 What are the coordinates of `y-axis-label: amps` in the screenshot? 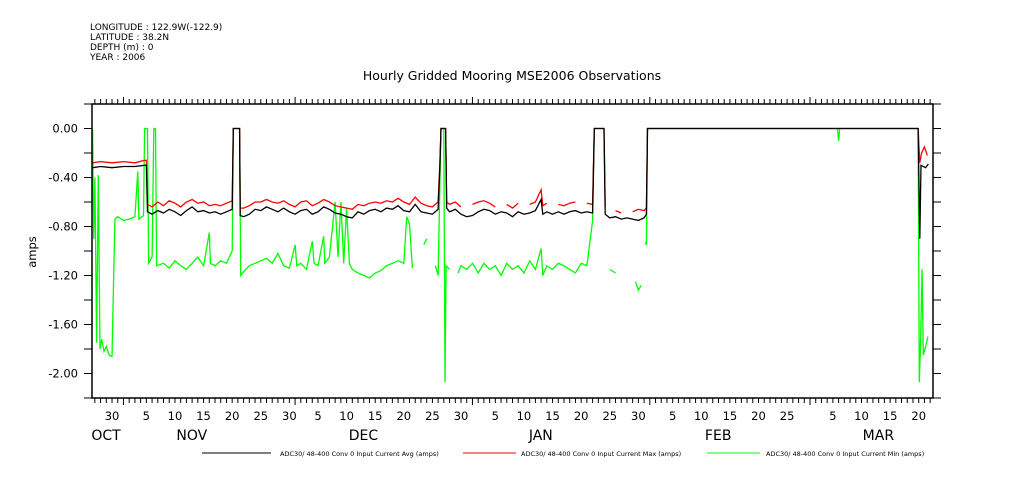 It's located at (32, 252).